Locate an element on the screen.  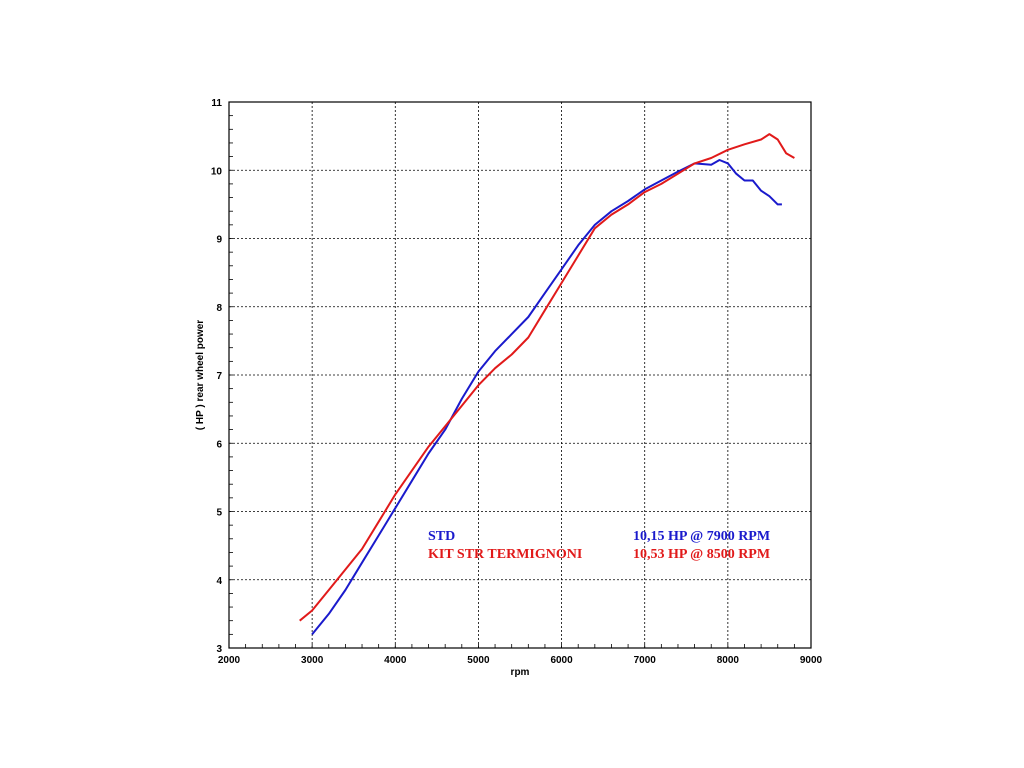
x-tick-labels: 2000 3000 4000 5000 6000 7000 8000 9000 is located at coordinates (520, 660).